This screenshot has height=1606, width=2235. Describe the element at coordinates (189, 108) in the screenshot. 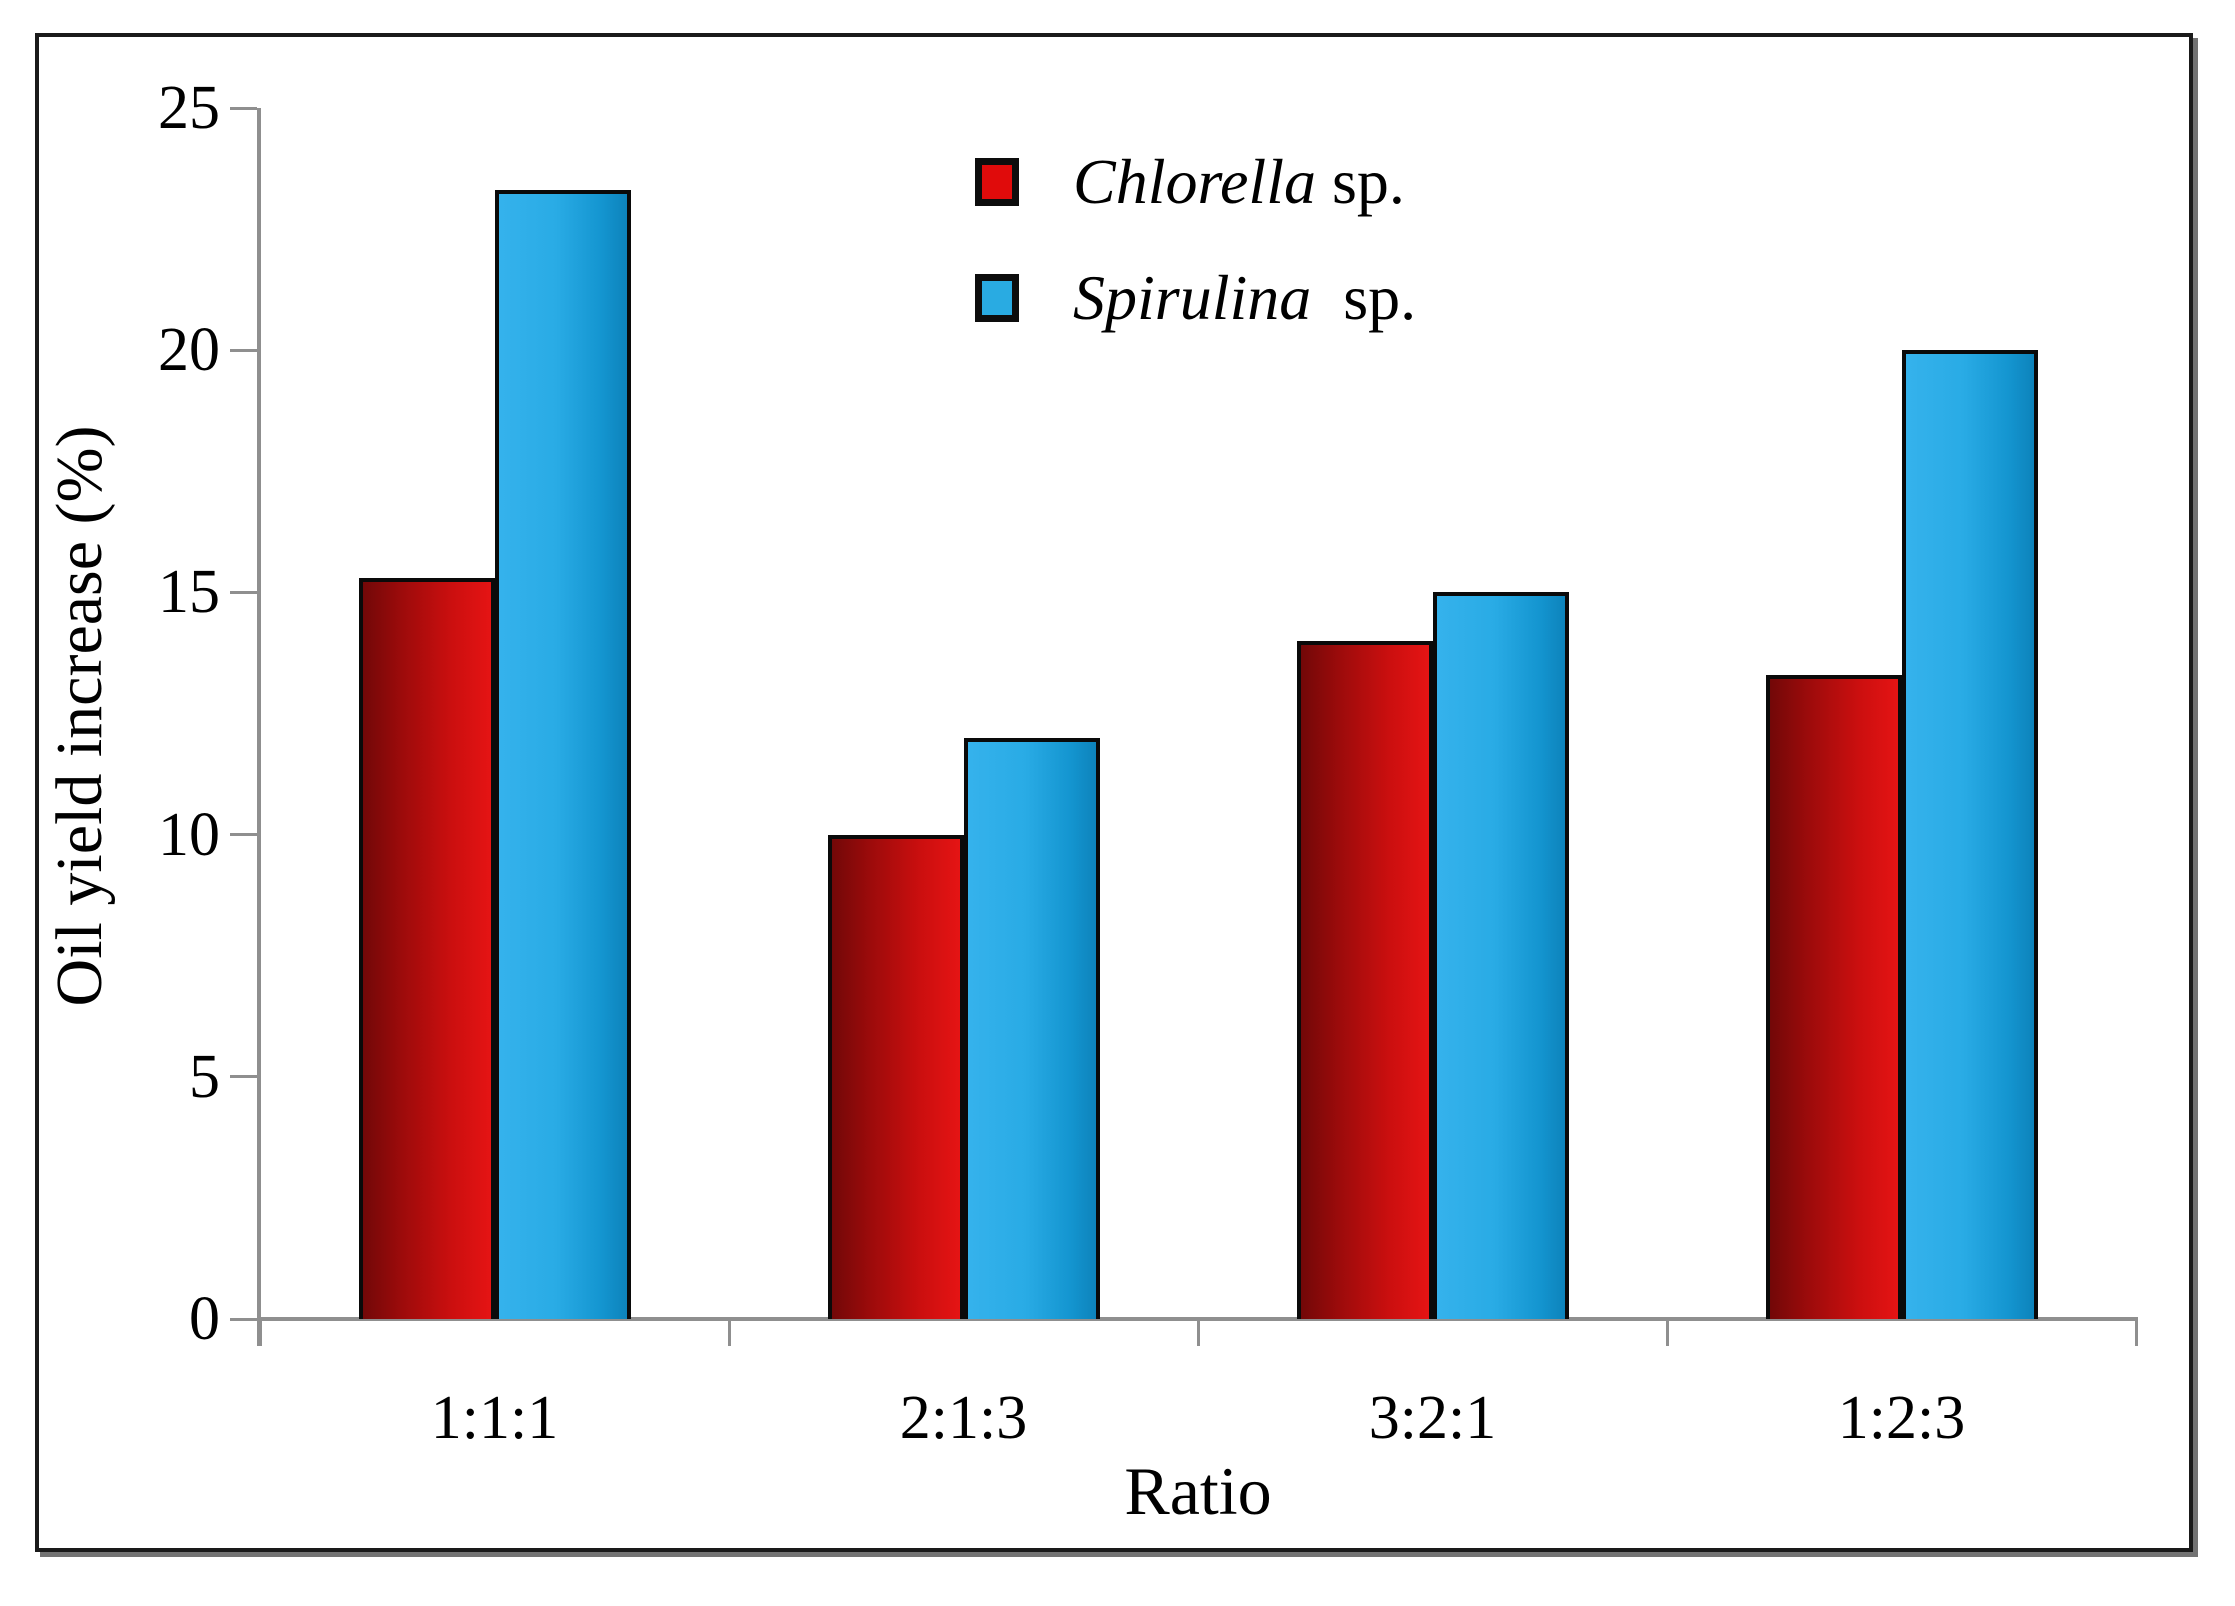

I see `y-tick-label: 25` at that location.